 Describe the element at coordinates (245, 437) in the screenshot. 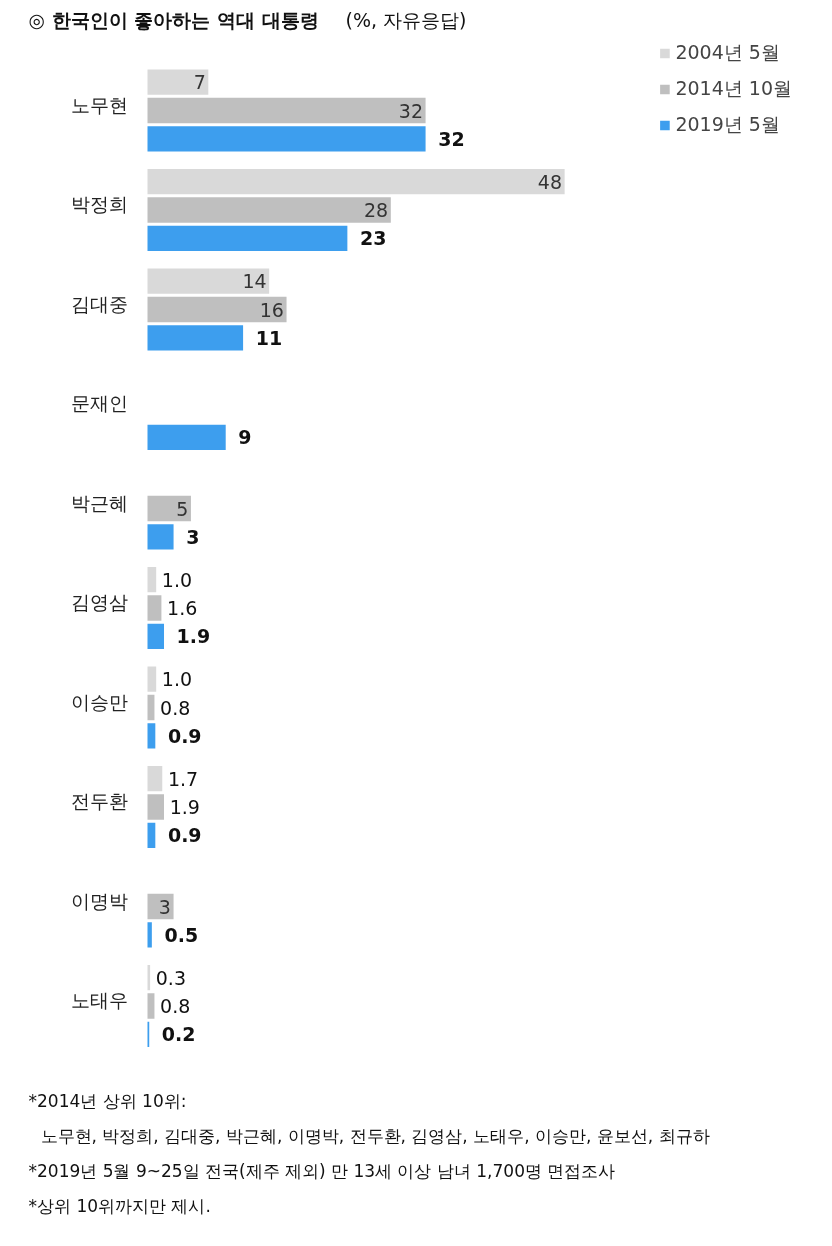

I see `data-label: 9` at that location.